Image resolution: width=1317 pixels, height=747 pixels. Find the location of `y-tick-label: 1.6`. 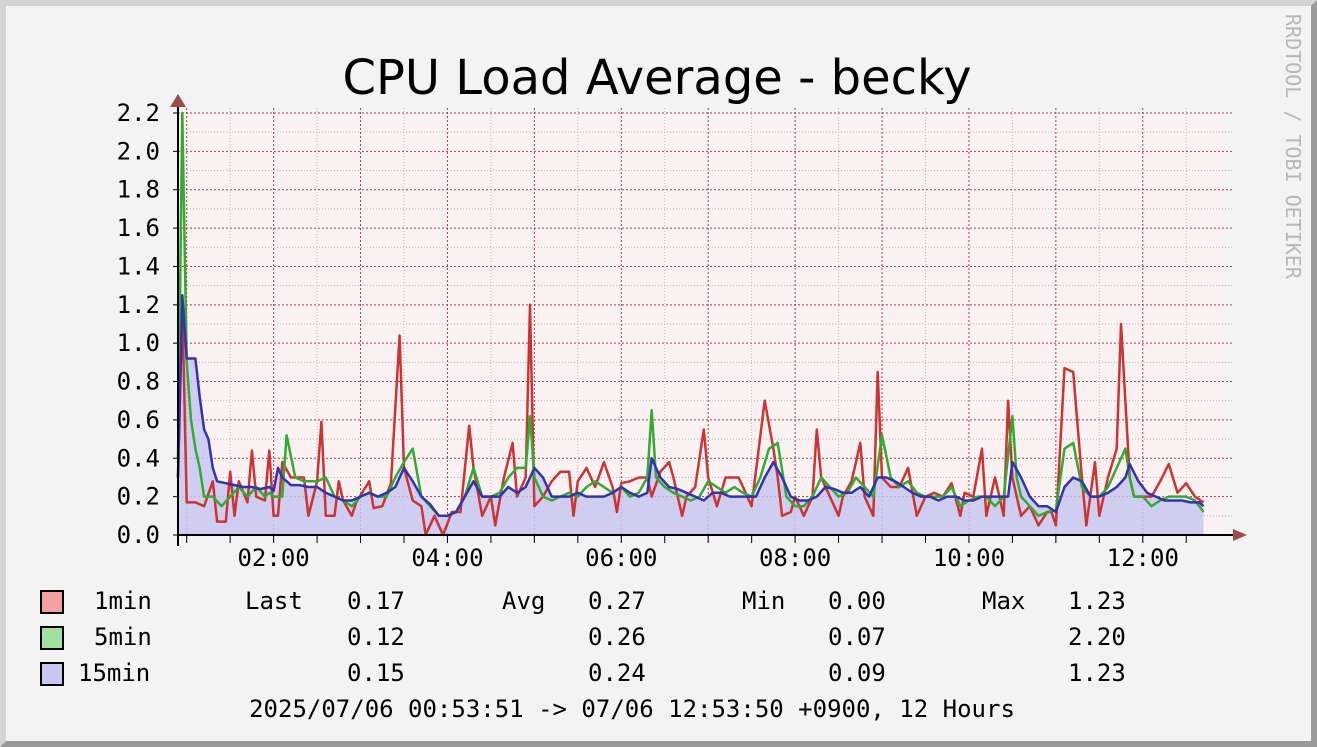

y-tick-label: 1.6 is located at coordinates (138, 228).